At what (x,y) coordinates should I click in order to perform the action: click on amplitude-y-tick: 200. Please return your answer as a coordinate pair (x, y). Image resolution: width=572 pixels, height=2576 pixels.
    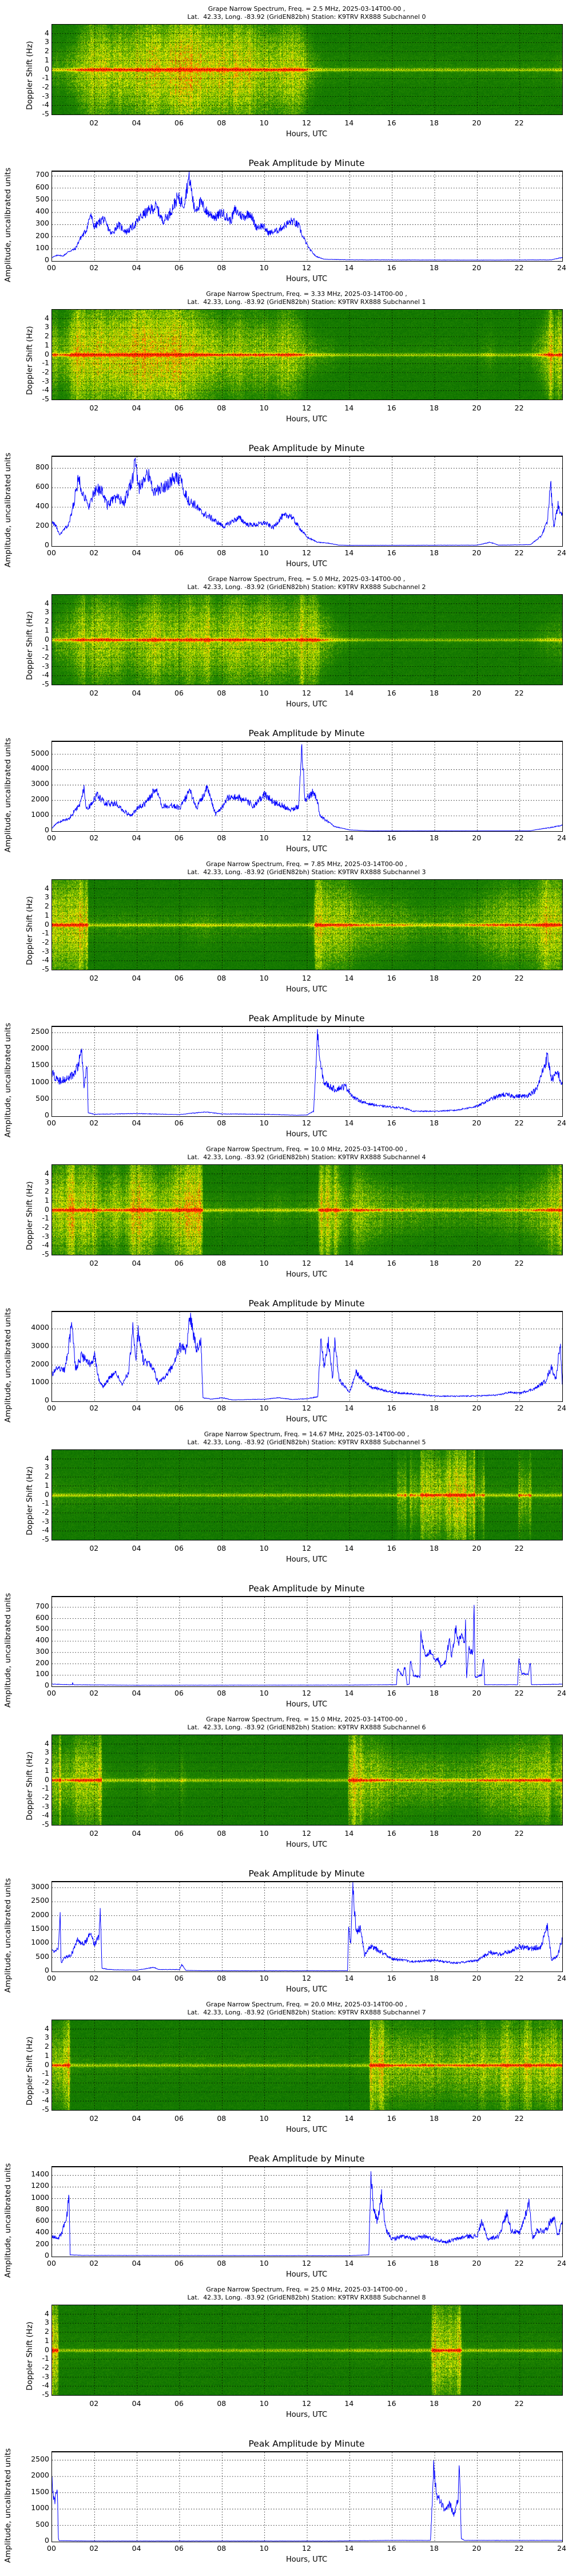
    Looking at the image, I should click on (42, 235).